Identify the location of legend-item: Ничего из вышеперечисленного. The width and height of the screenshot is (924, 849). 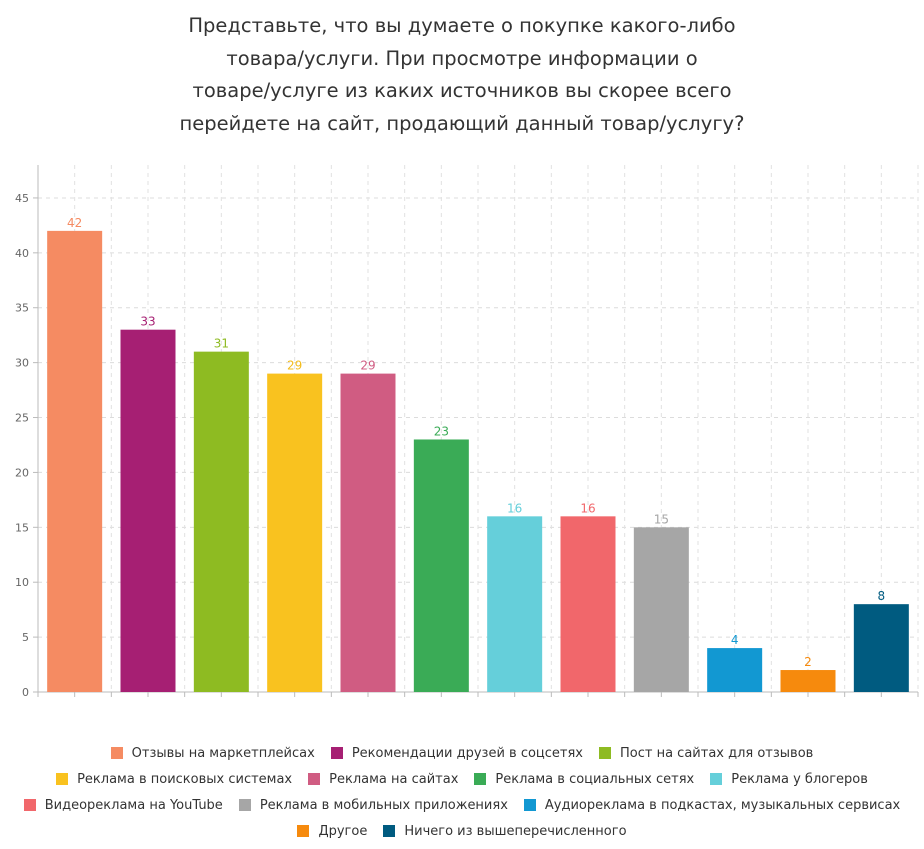
(505, 831).